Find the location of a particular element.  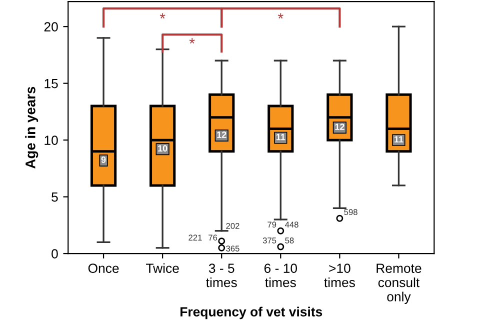

annotation: 79 is located at coordinates (272, 225).